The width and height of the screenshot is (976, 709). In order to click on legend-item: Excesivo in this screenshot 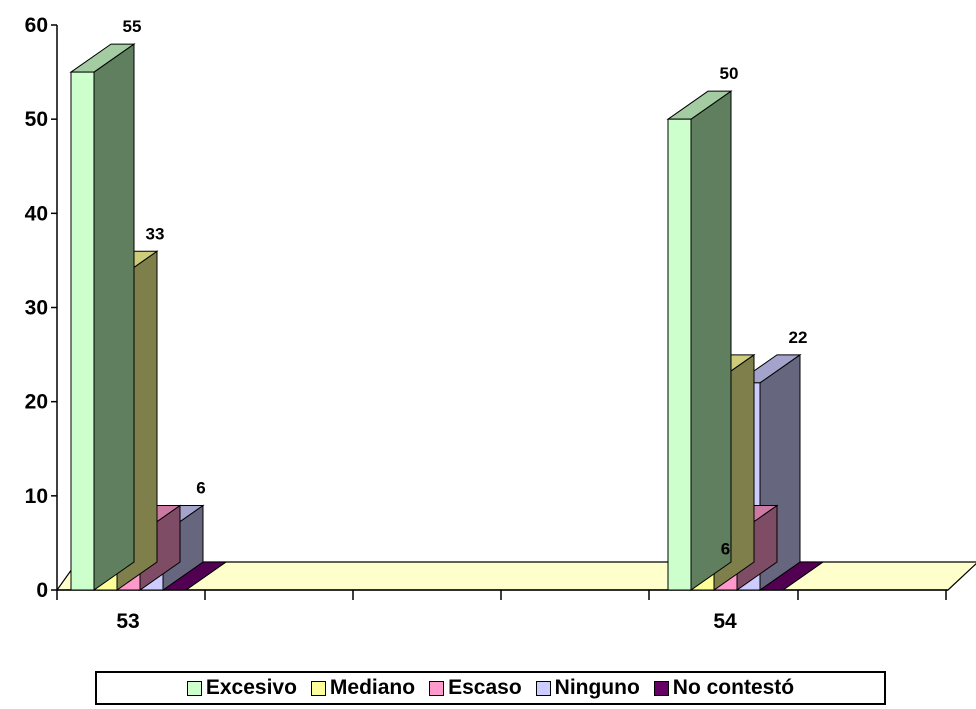, I will do `click(241, 688)`.